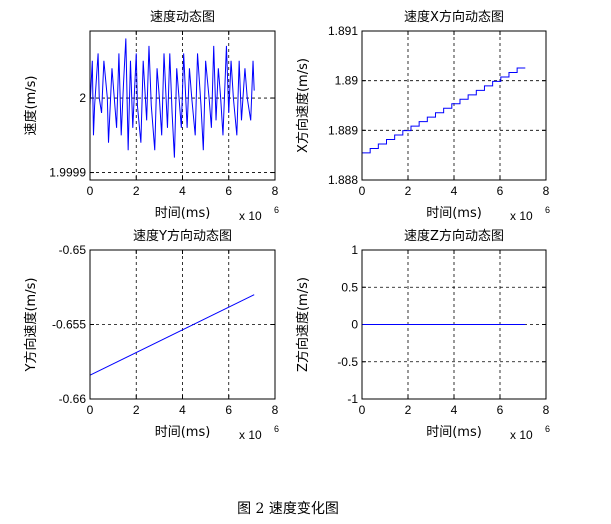 The width and height of the screenshot is (611, 524). Describe the element at coordinates (303, 324) in the screenshot. I see `y-axis-label: Z方向速度(m/s)` at that location.